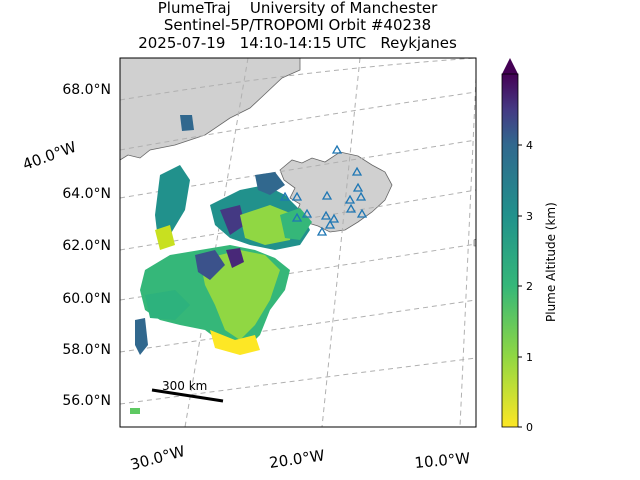 Image resolution: width=640 pixels, height=480 pixels. I want to click on lat-label-64: 64.0°N, so click(86, 194).